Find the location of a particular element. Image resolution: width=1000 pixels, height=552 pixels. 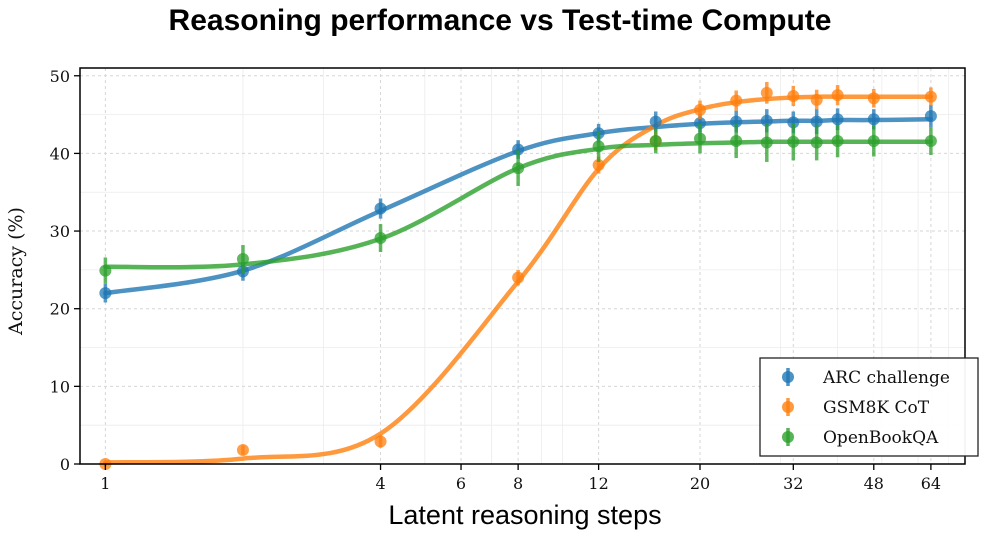

x-tick-label: 32 is located at coordinates (793, 483).